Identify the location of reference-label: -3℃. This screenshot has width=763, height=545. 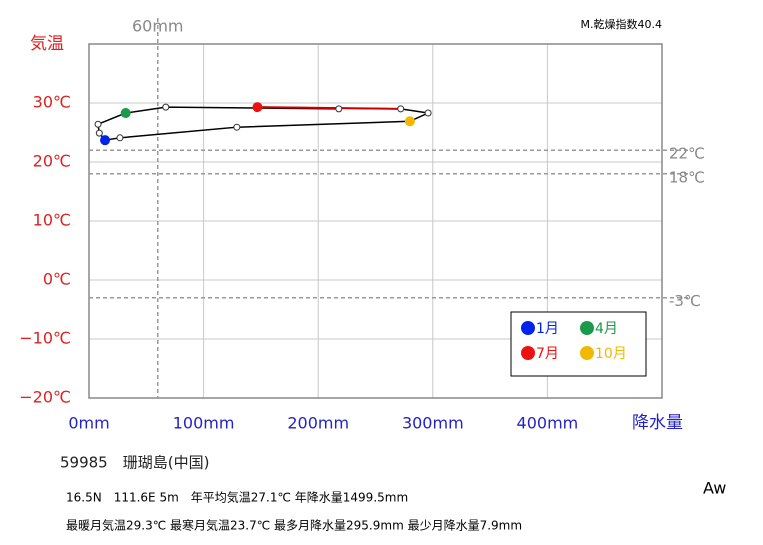
(685, 301).